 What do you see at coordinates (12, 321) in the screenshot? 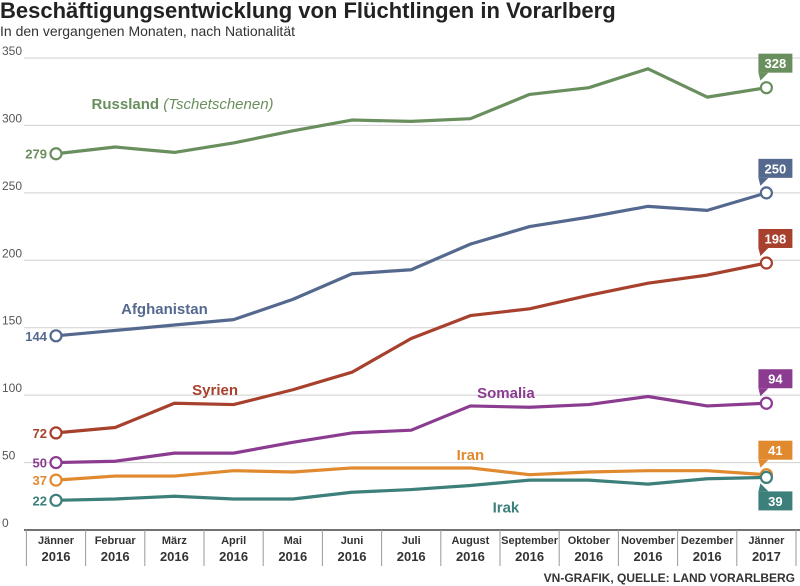
I see `y-tick-label: 150` at bounding box center [12, 321].